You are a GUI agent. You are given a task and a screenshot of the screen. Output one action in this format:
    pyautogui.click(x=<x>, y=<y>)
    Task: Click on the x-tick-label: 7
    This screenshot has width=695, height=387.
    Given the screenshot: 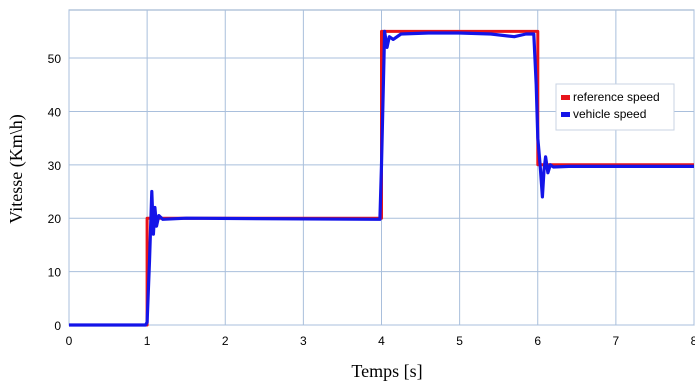 What is the action you would take?
    pyautogui.click(x=616, y=341)
    